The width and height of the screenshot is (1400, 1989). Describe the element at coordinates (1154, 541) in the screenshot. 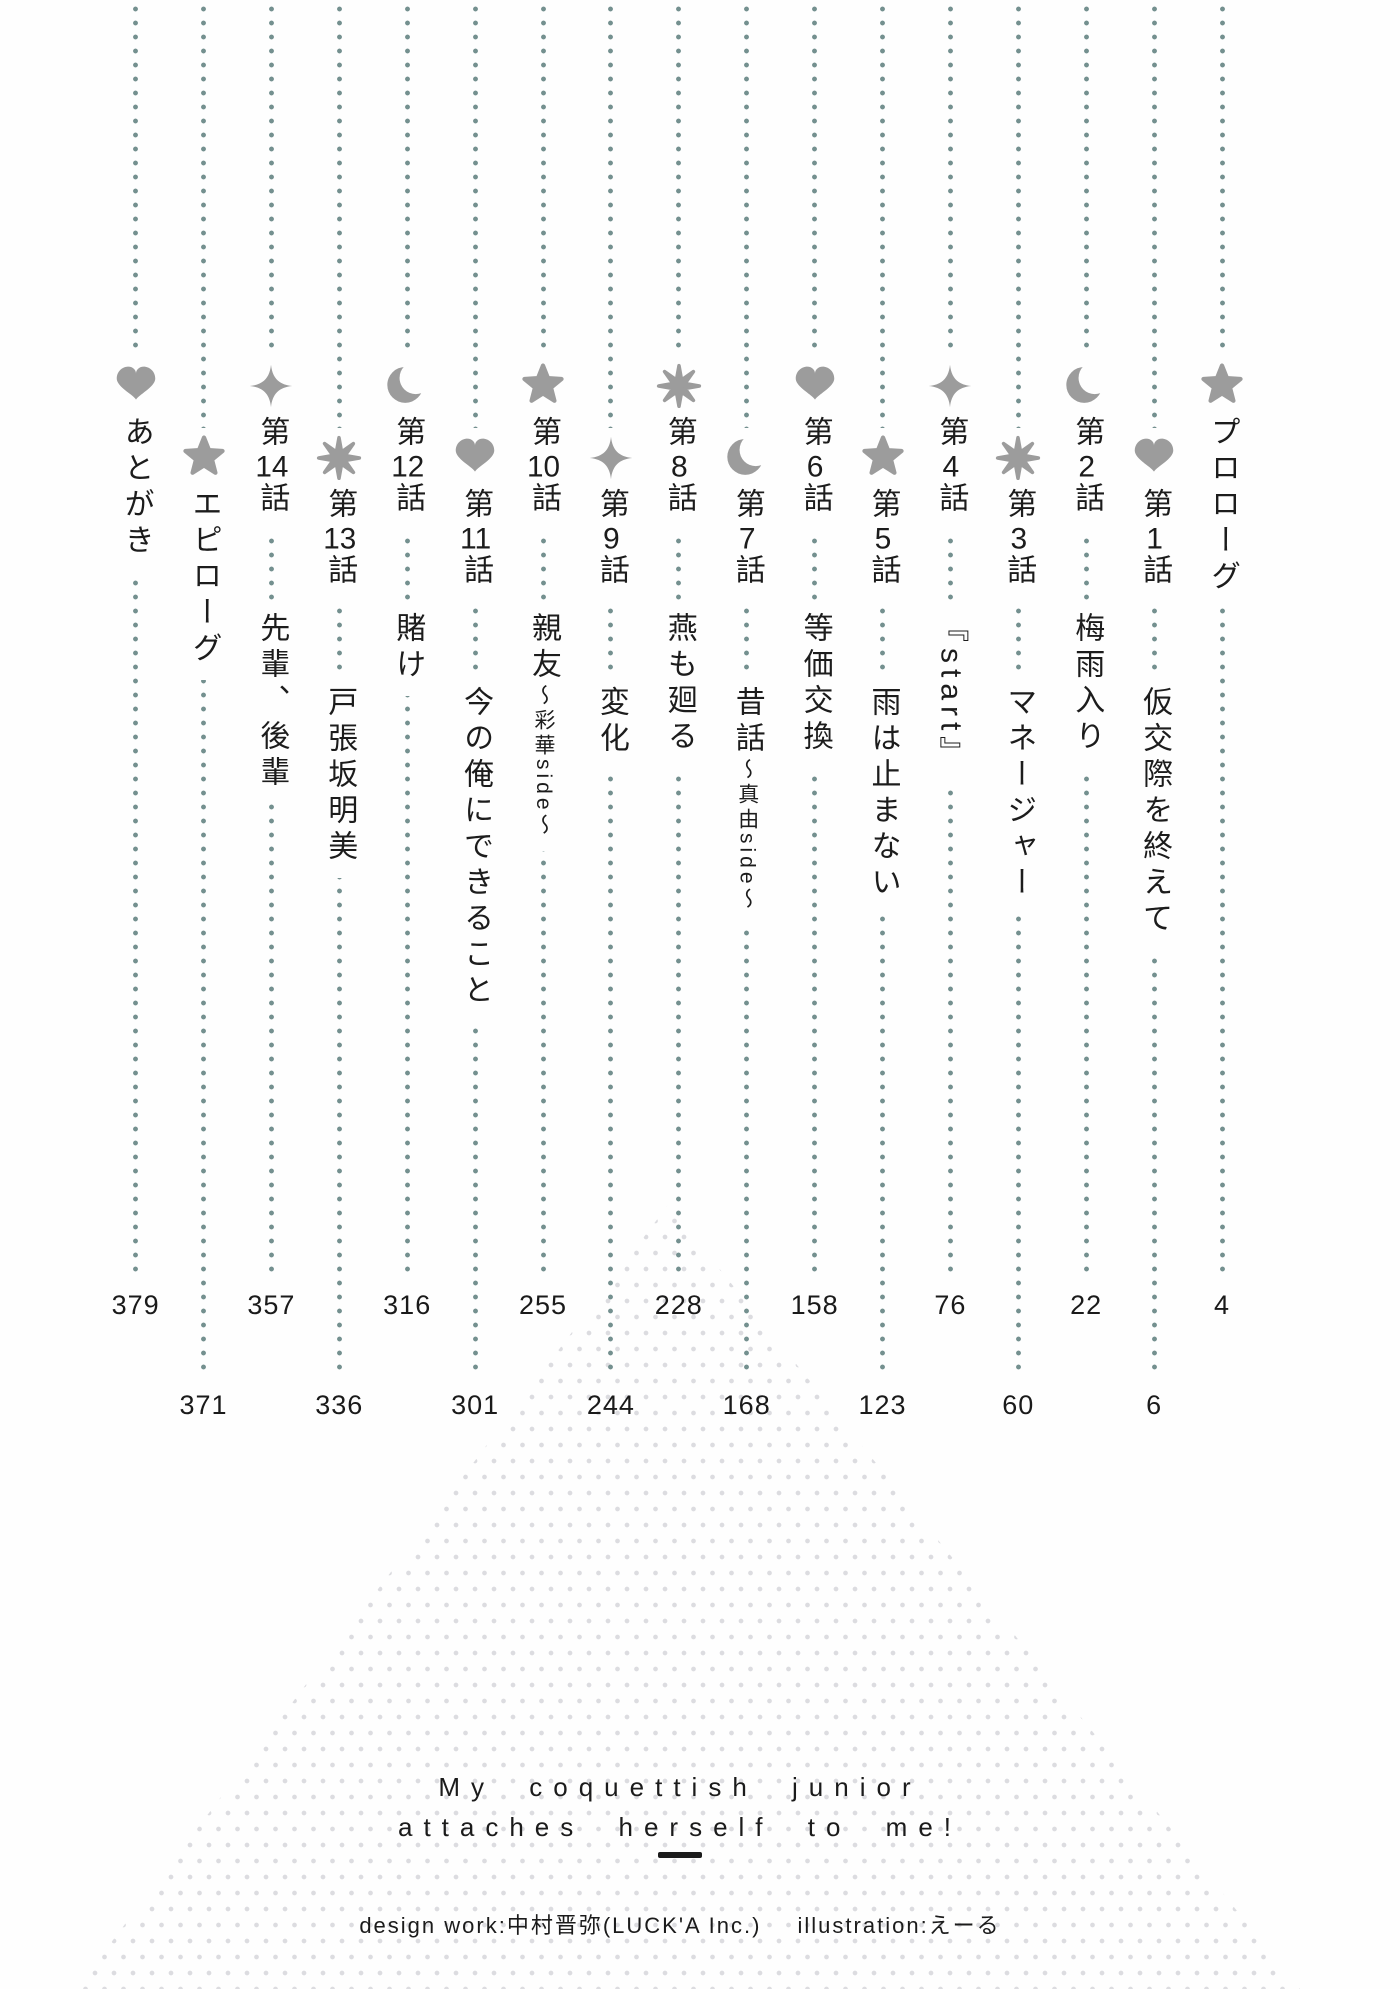

I see `chapter-label: 第1話` at that location.